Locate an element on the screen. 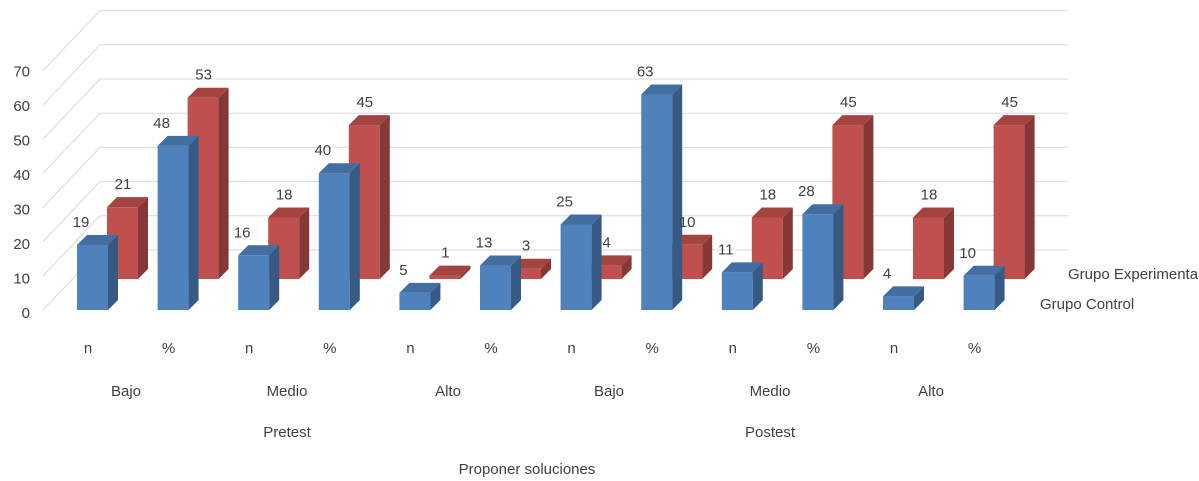 The width and height of the screenshot is (1199, 481). data-label: 5 is located at coordinates (403, 270).